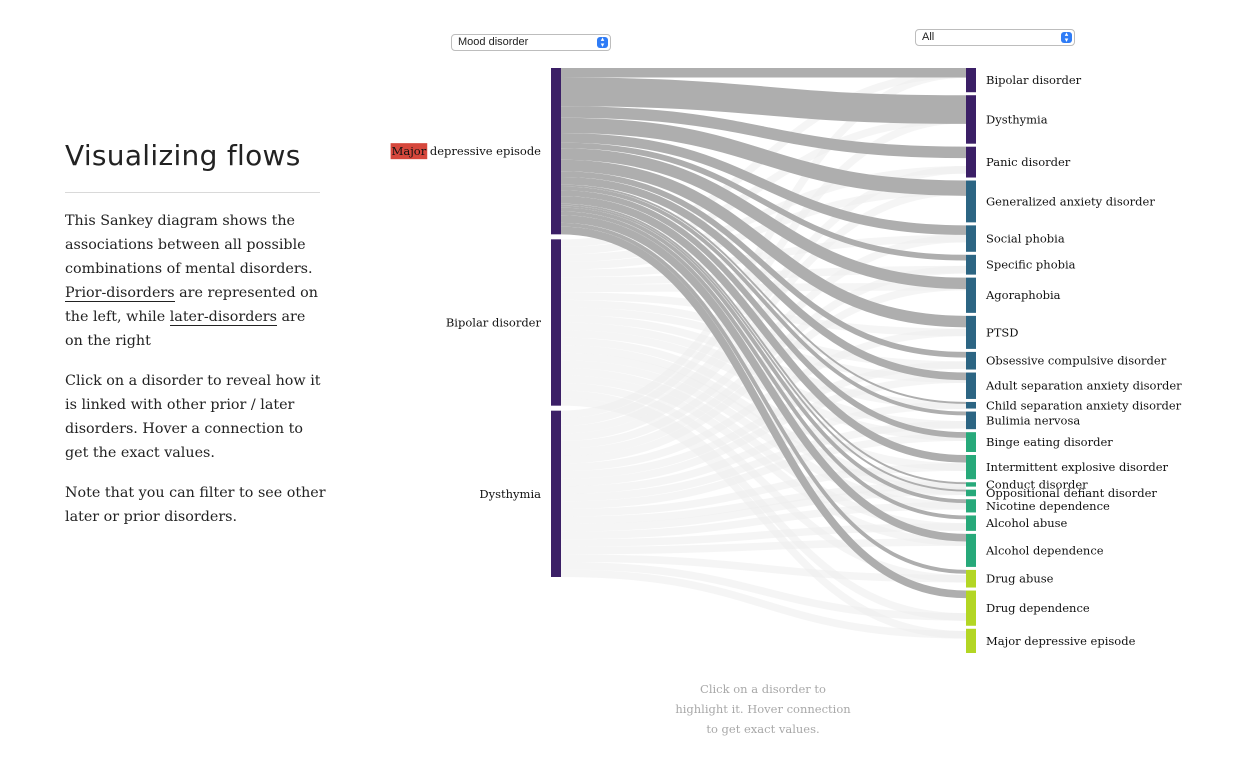 This screenshot has width=1238, height=764. What do you see at coordinates (1033, 420) in the screenshot?
I see `right-node-label: Bulimia nervosa` at bounding box center [1033, 420].